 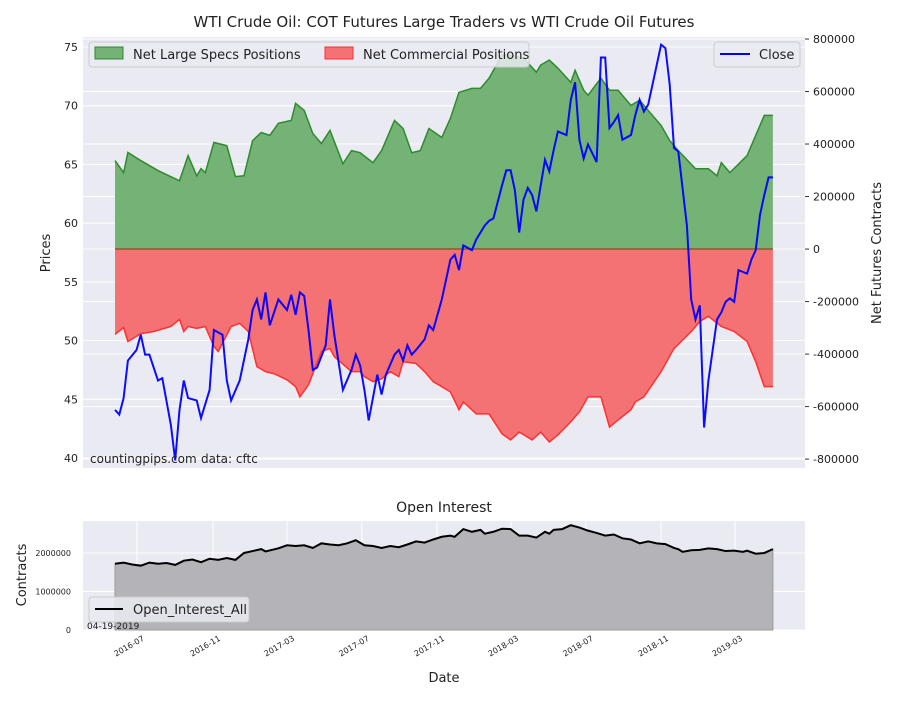 What do you see at coordinates (444, 508) in the screenshot?
I see `oi-chart-title: Open Interest` at bounding box center [444, 508].